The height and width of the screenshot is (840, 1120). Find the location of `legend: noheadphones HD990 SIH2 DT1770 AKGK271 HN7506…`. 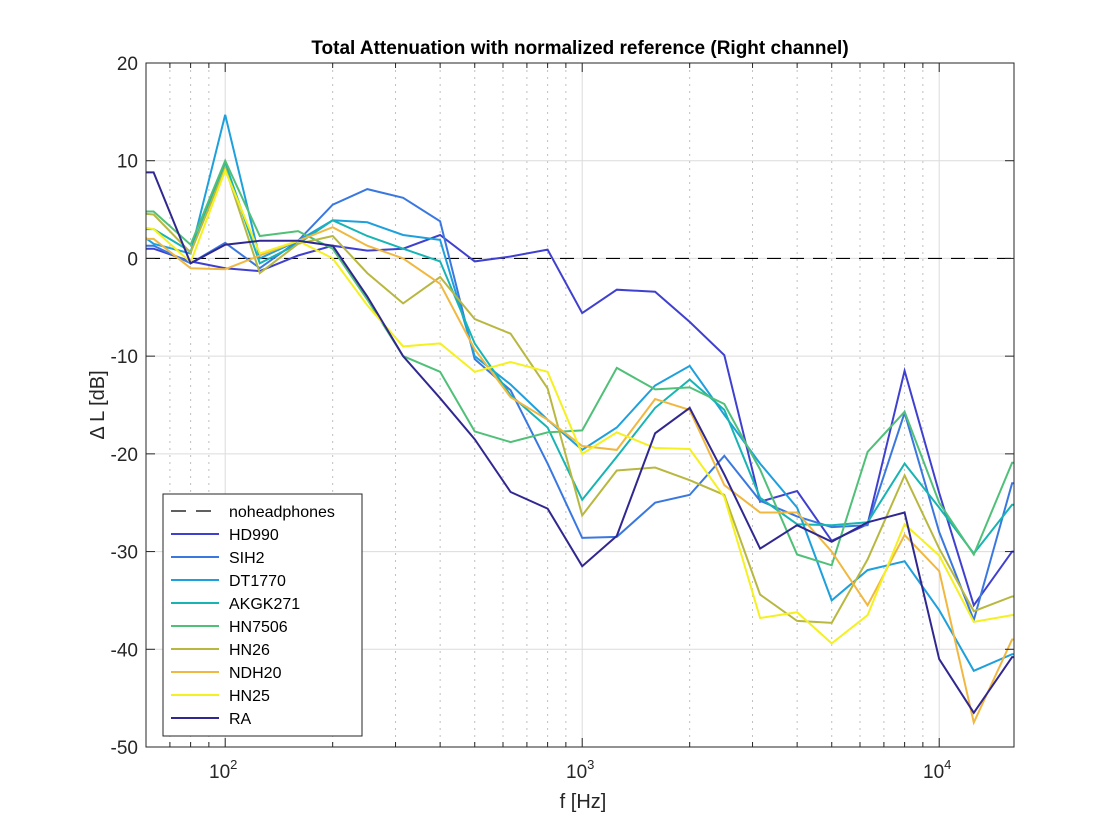

legend: noheadphones HD990 SIH2 DT1770 AKGK271 HN7506… is located at coordinates (262, 615).